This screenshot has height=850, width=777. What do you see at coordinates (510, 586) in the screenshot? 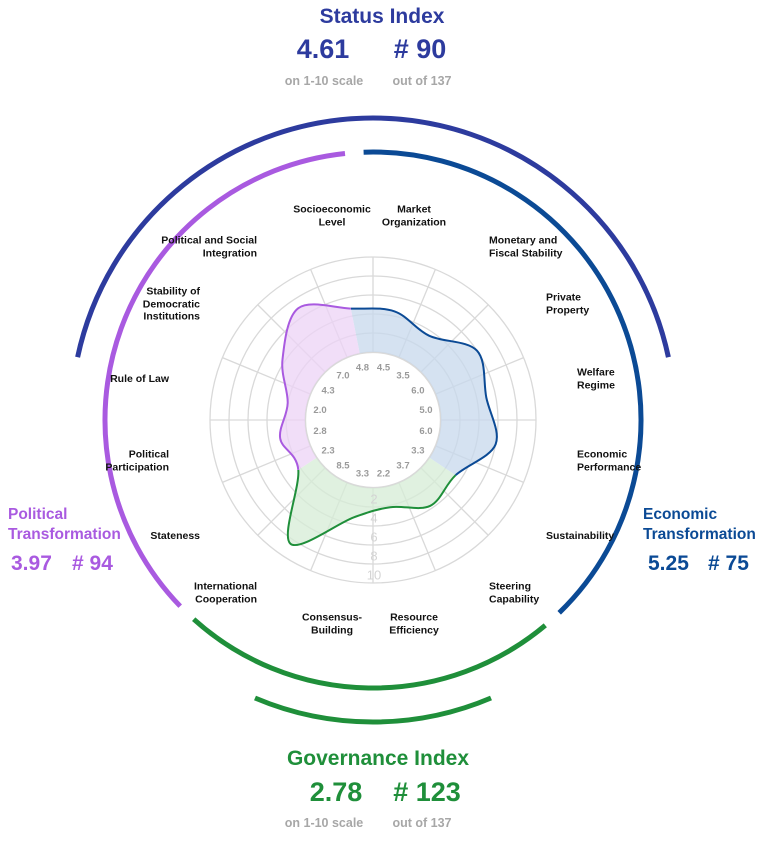
I see `category-label-line: Steering` at bounding box center [510, 586].